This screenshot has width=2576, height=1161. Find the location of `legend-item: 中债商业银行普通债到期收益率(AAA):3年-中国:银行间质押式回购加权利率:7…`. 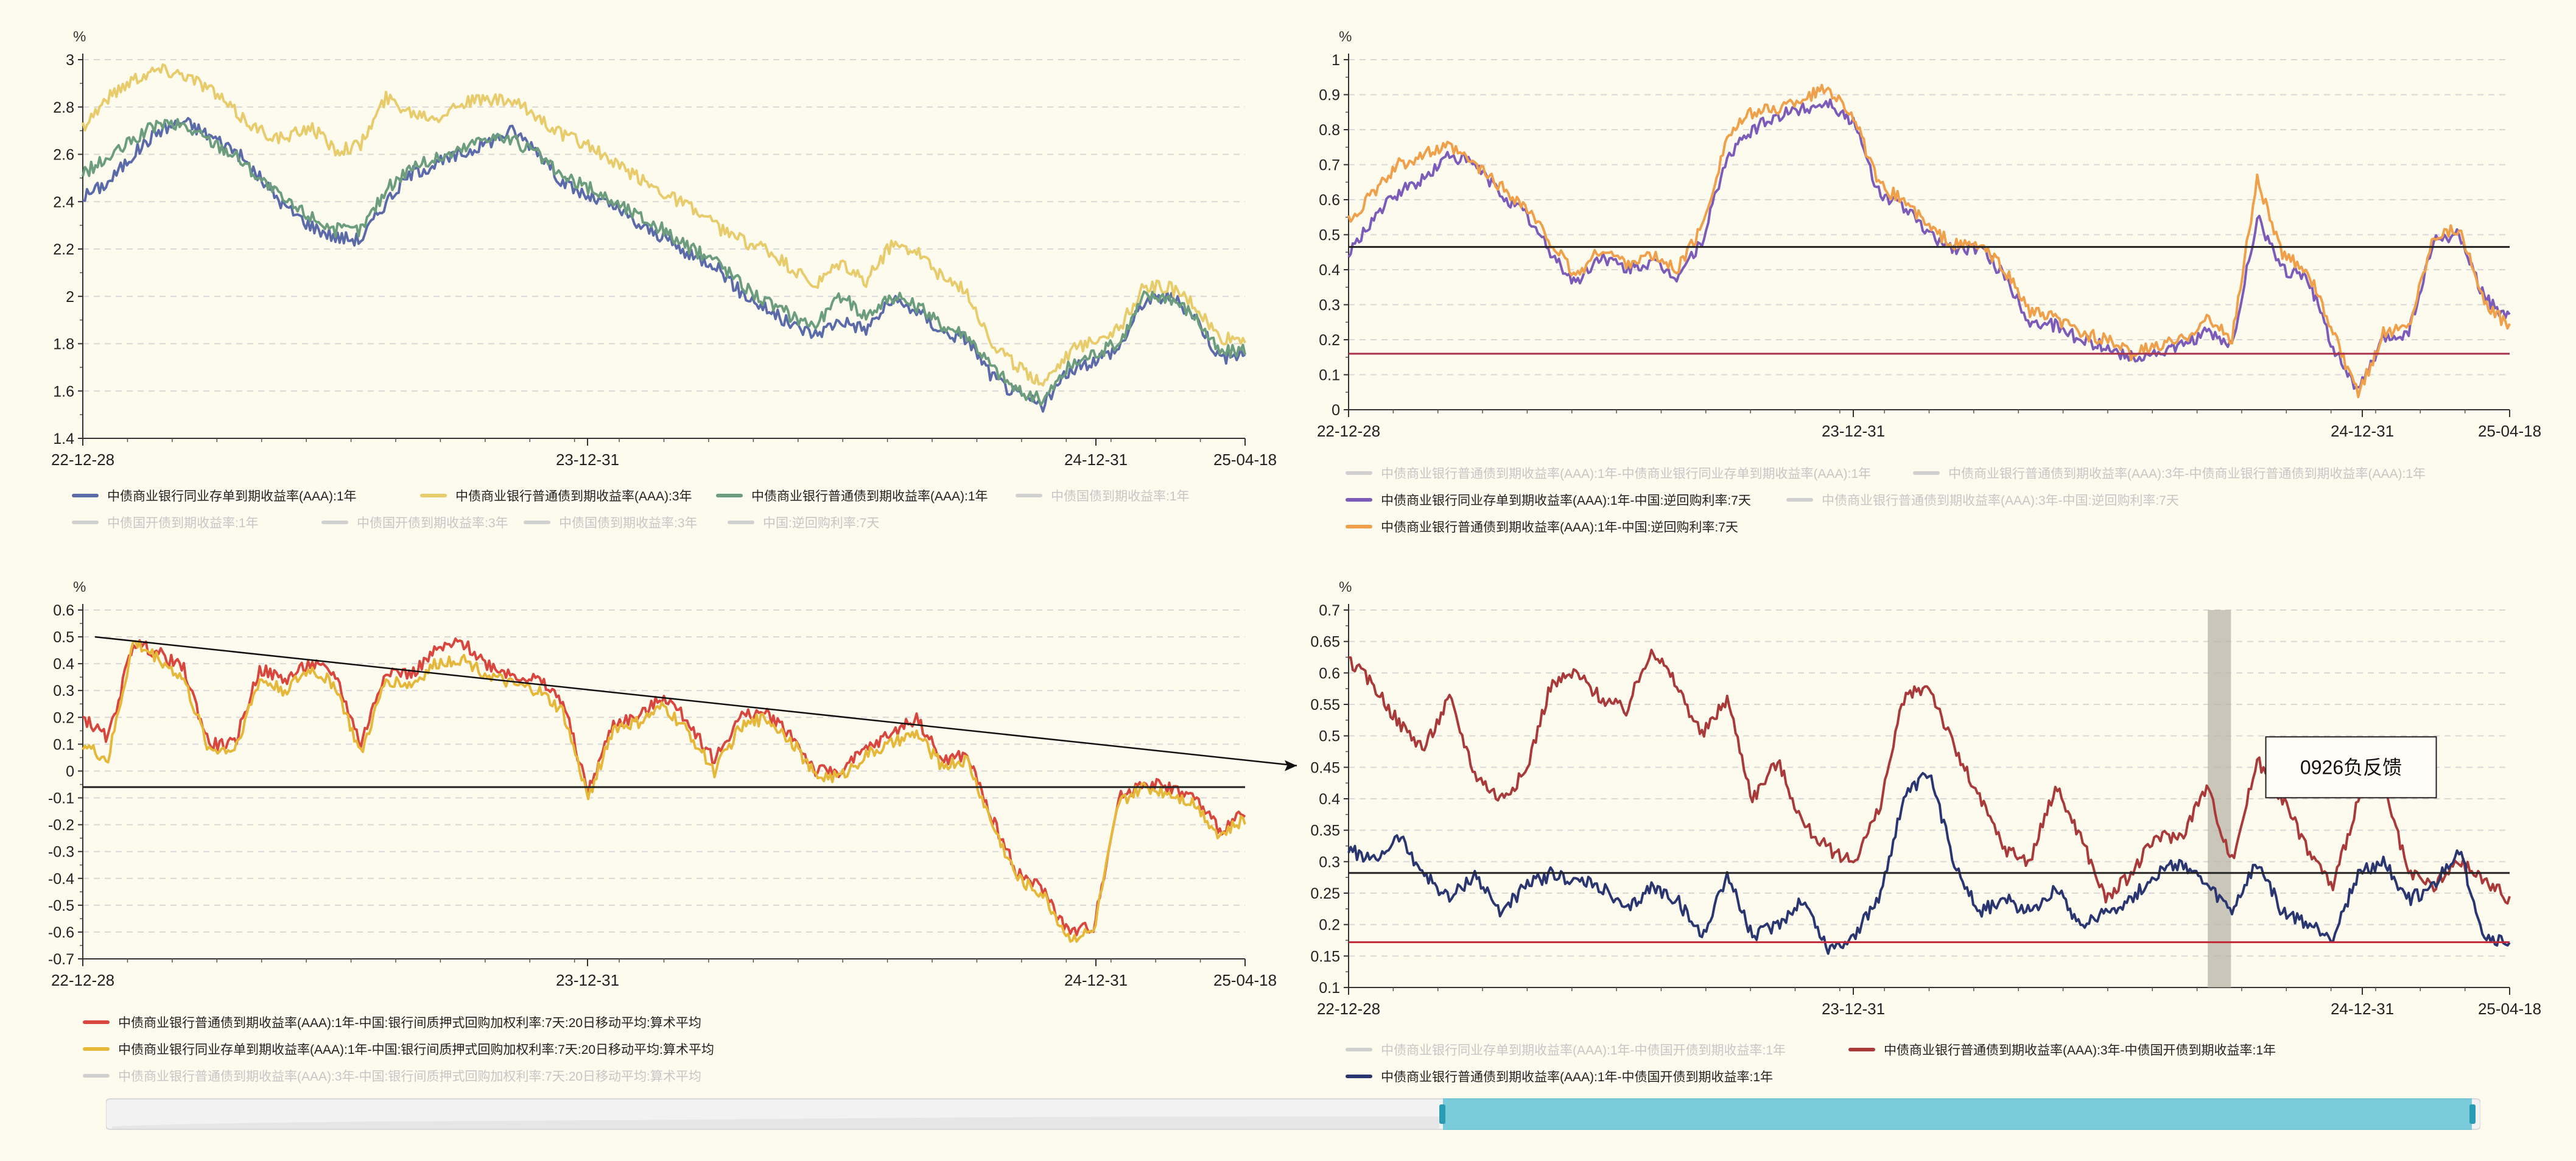

legend-item: 中债商业银行普通债到期收益率(AAA):3年-中国:银行间质押式回购加权利率:7… is located at coordinates (392, 1077).